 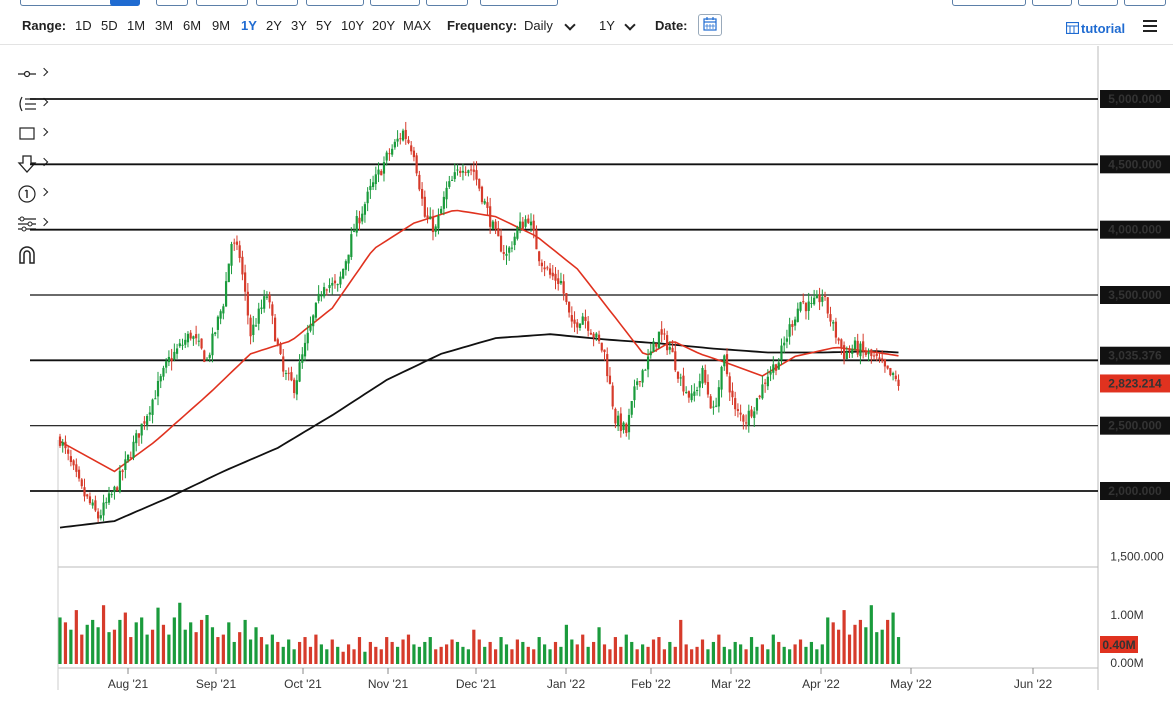 I want to click on arrow-down-tool, so click(x=34, y=165).